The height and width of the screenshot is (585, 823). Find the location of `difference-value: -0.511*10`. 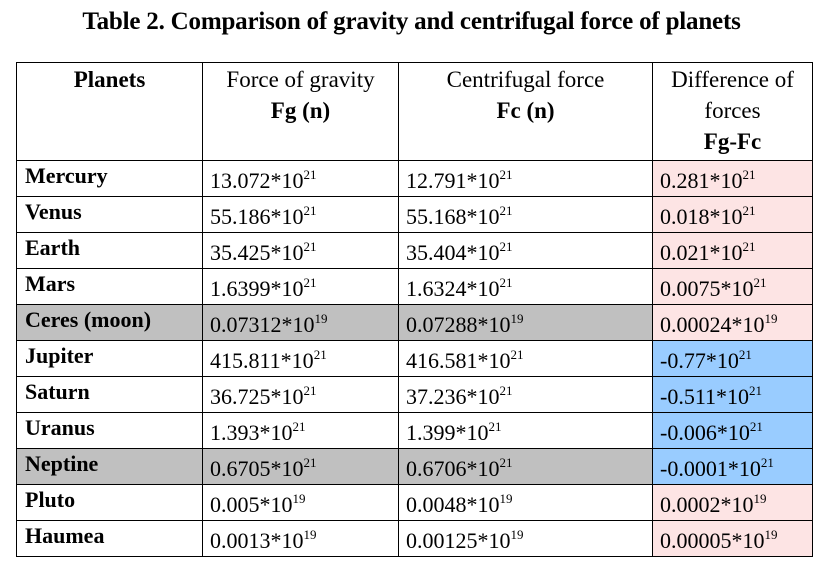

difference-value: -0.511*10 is located at coordinates (705, 396).